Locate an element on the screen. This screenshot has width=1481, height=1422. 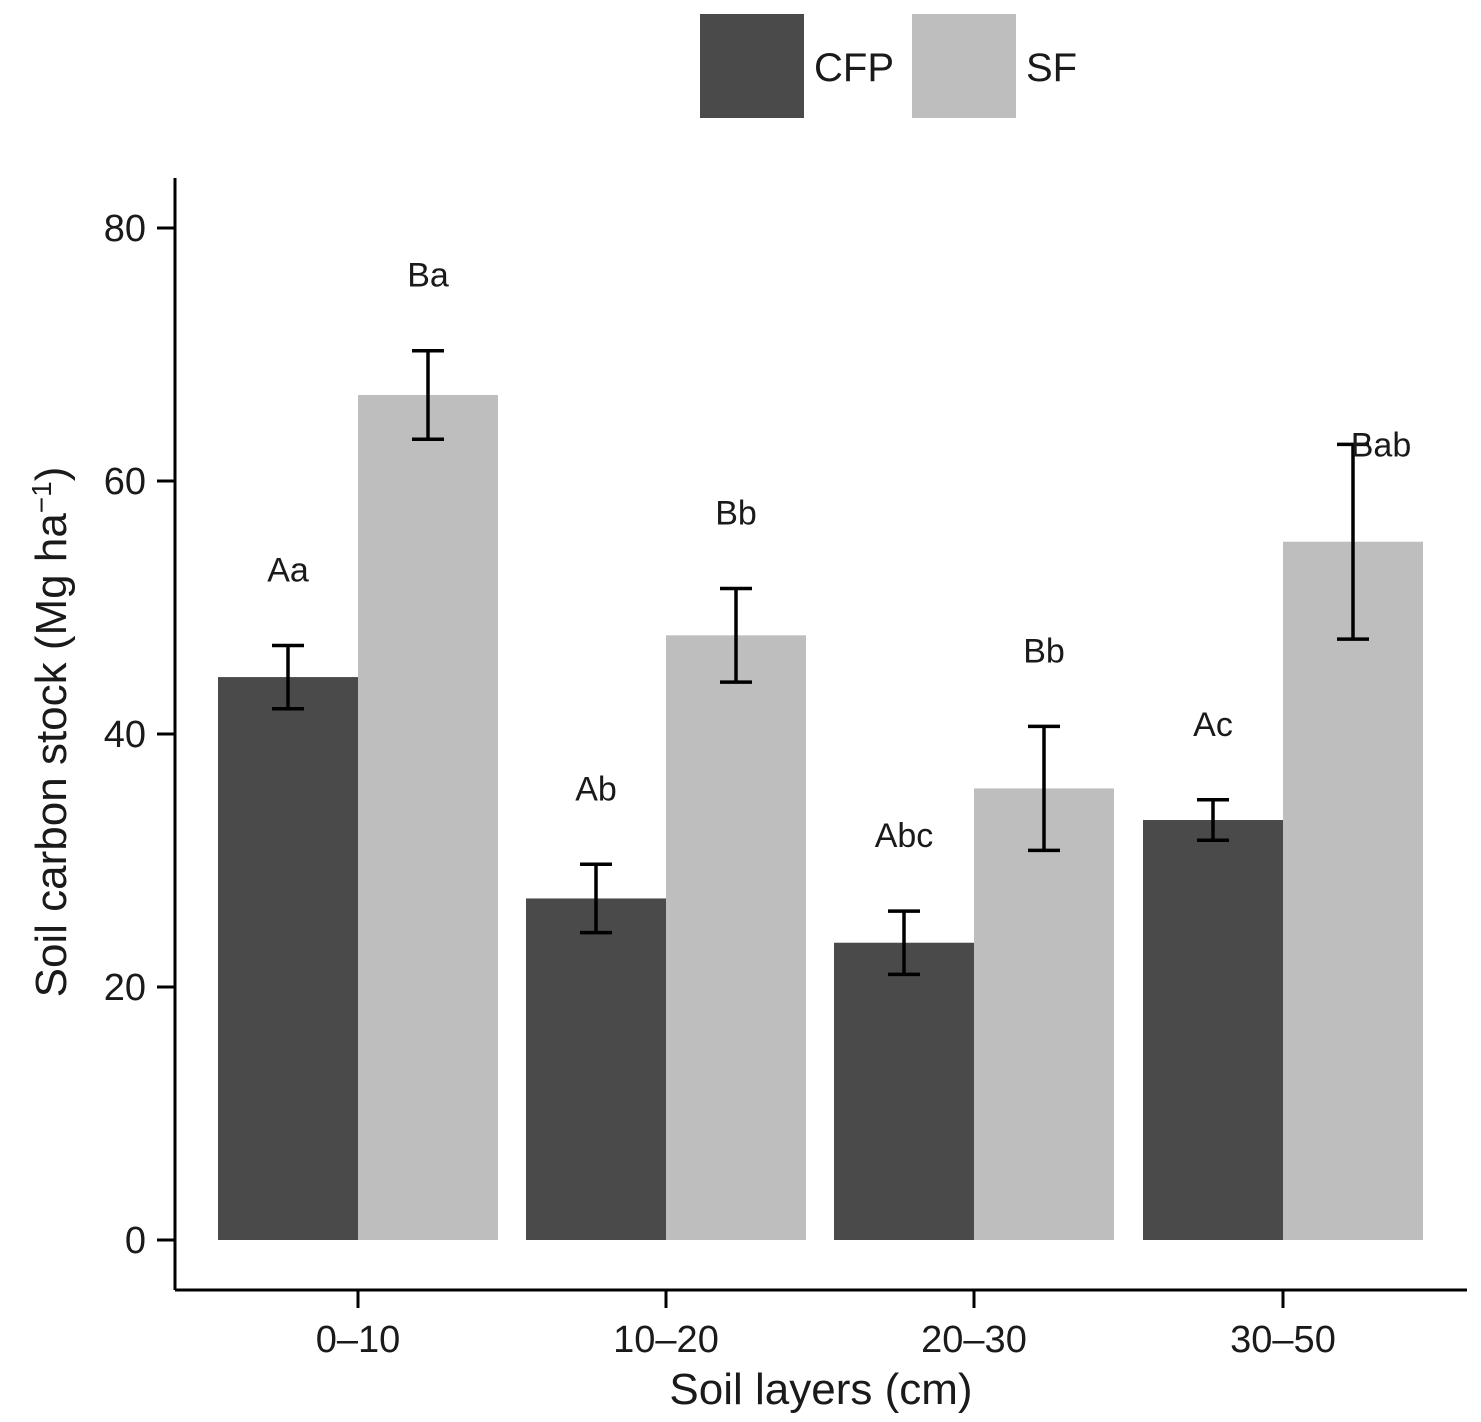
x-tick-label: 10–20 is located at coordinates (666, 1340).